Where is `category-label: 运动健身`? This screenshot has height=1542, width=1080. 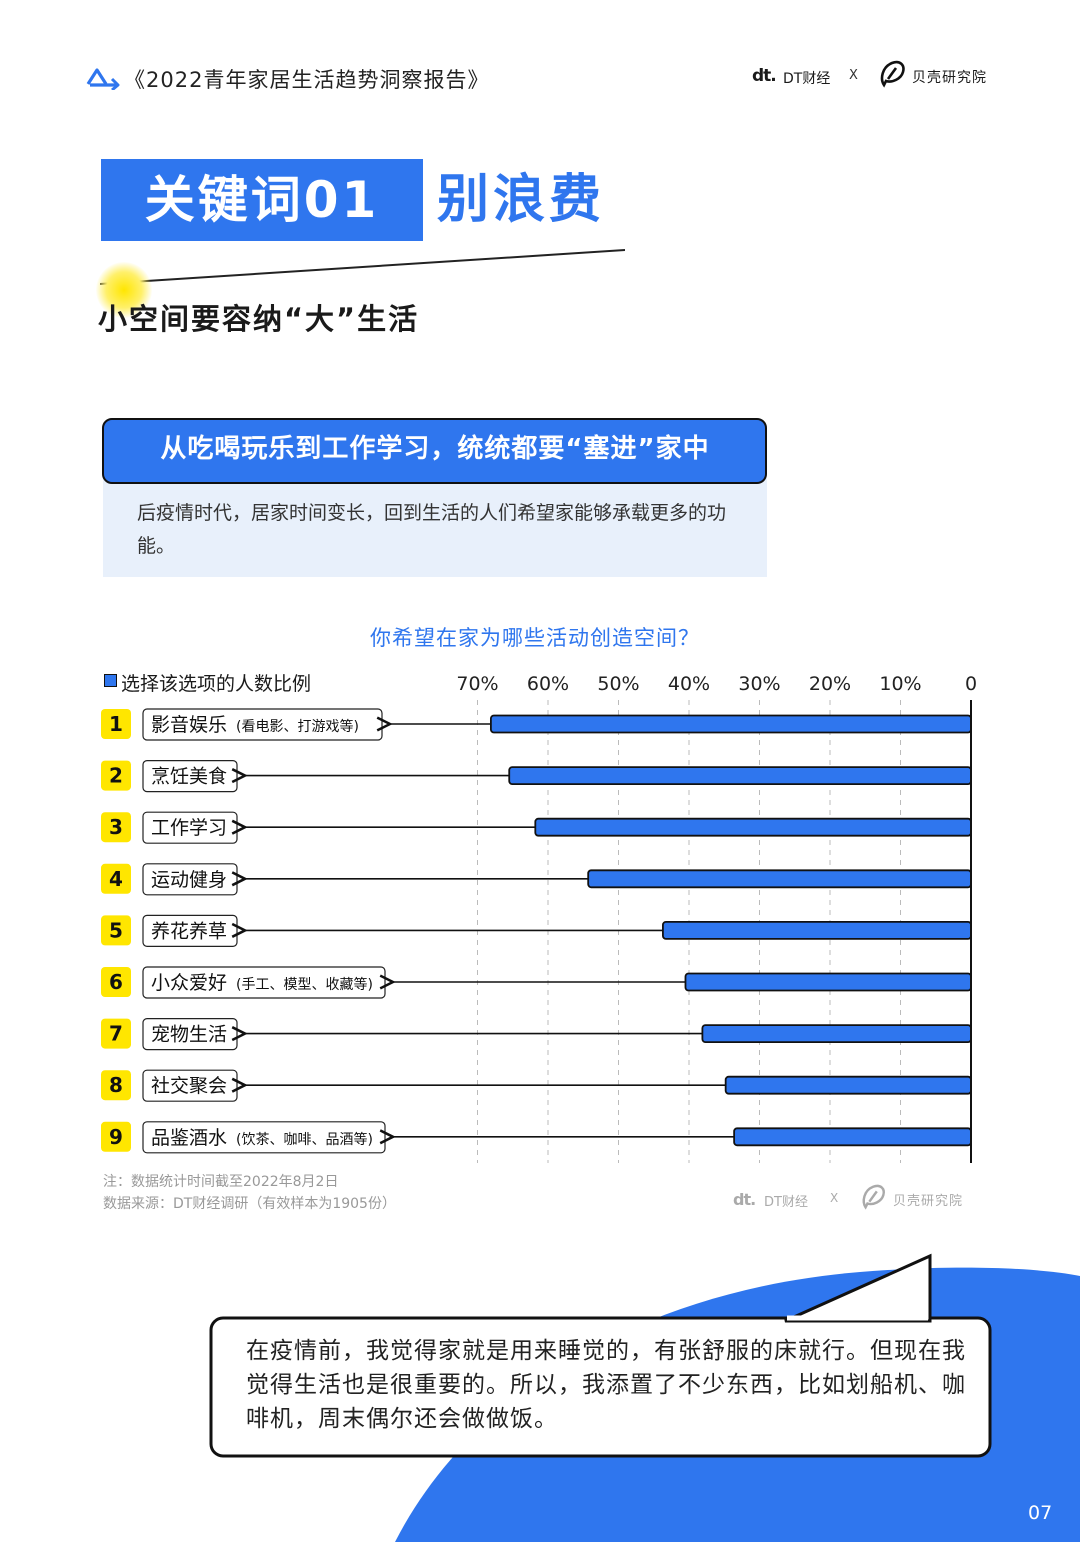 category-label: 运动健身 is located at coordinates (189, 880).